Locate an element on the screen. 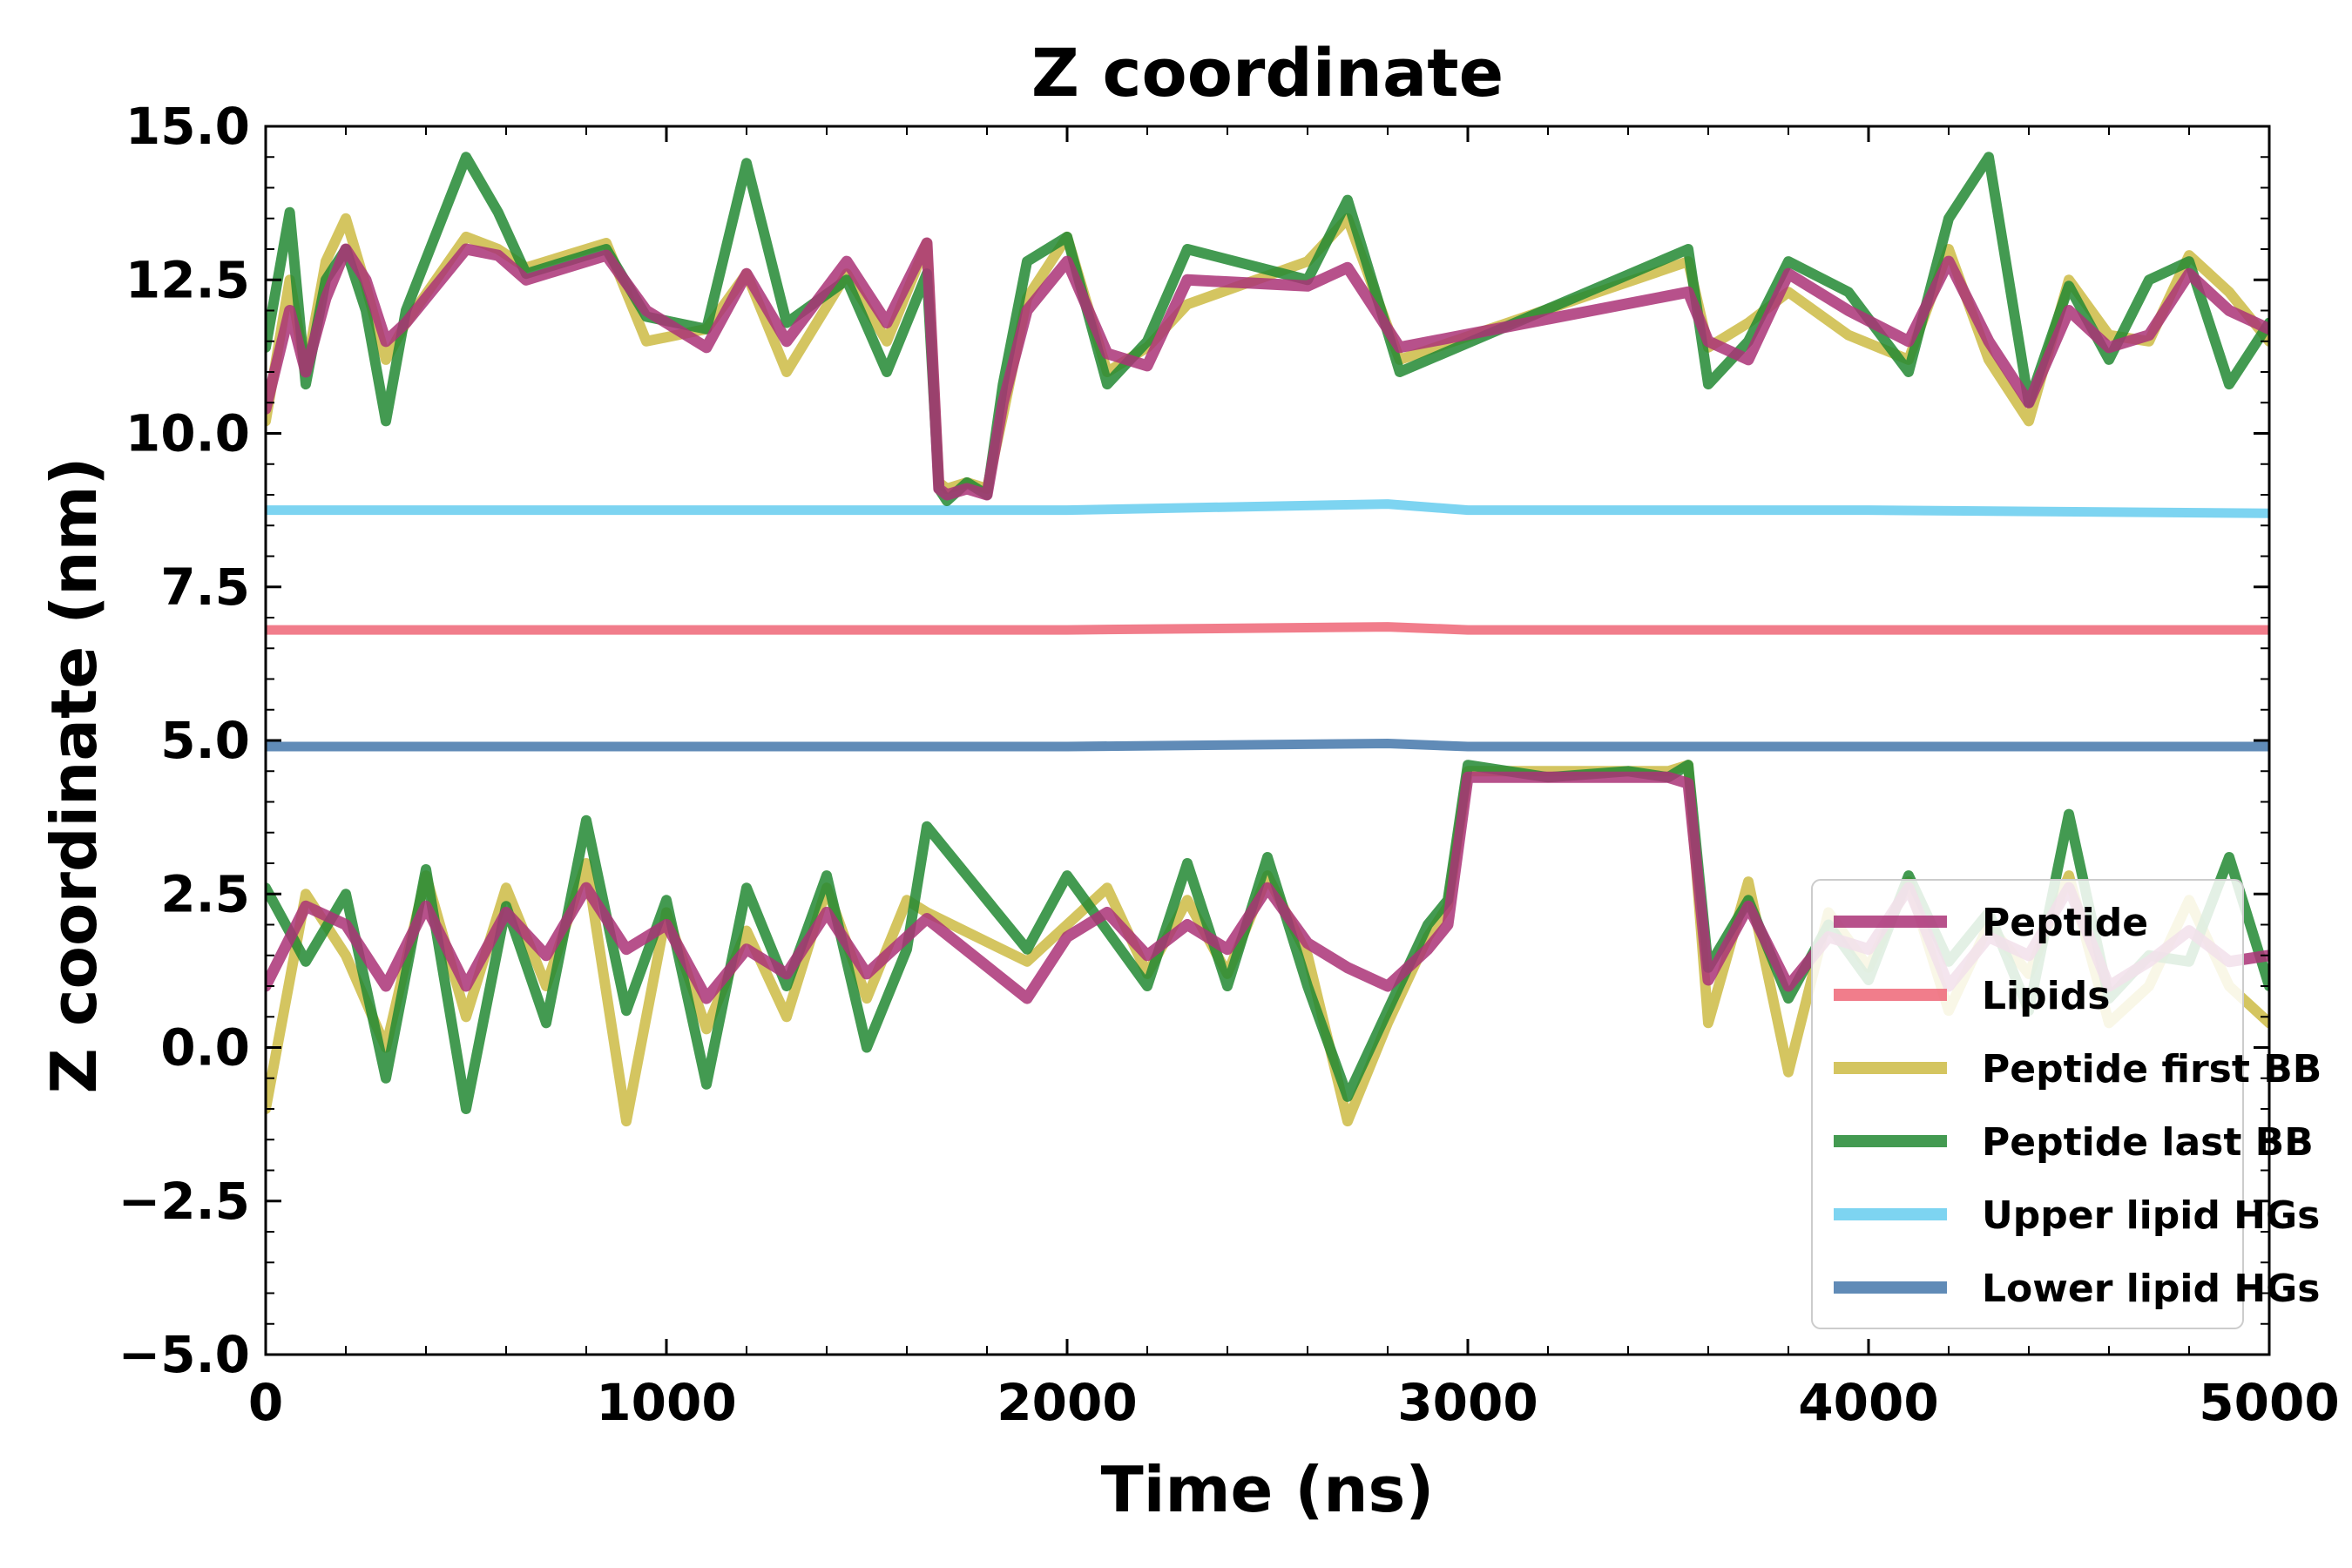  y-tick-label-5: 7.5 is located at coordinates (205, 587).